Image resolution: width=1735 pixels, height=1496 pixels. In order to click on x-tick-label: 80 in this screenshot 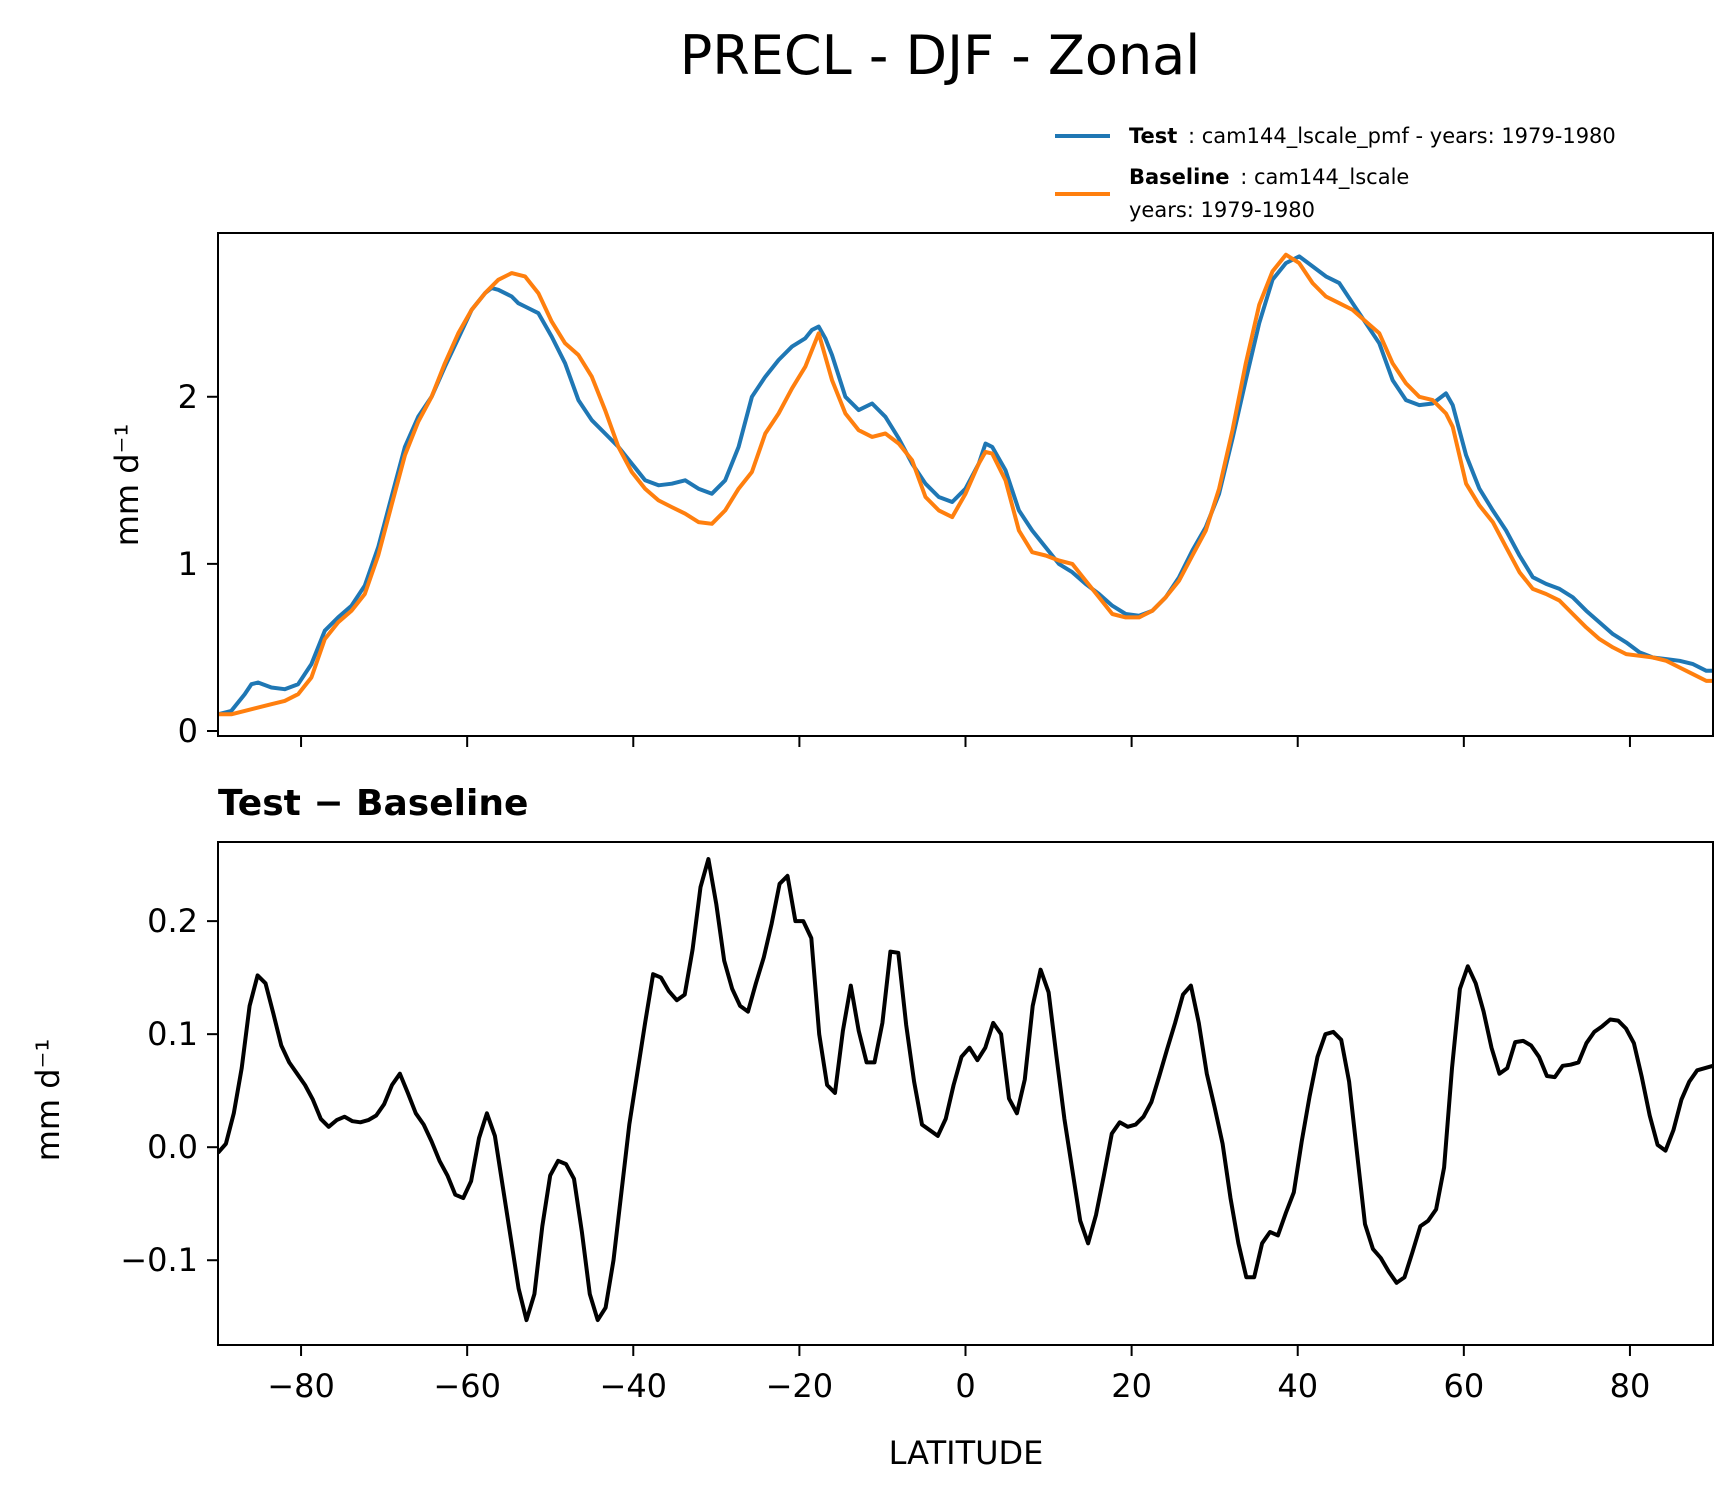, I will do `click(1630, 1386)`.